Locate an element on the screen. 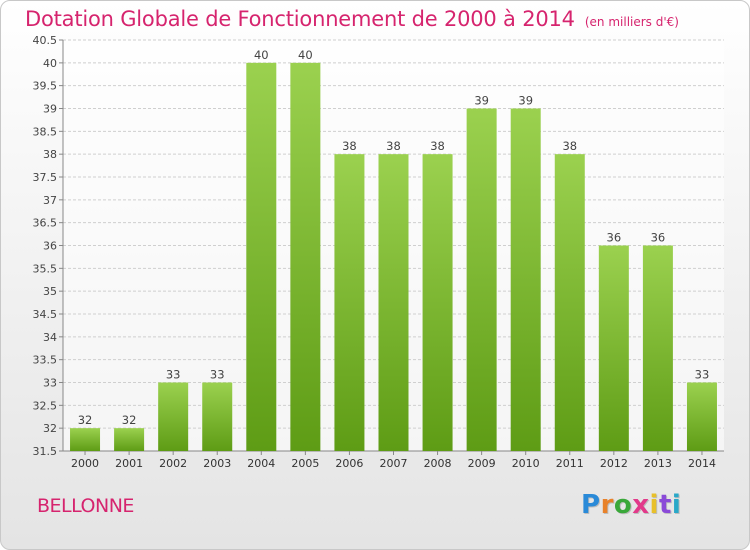  x-tick-label: 2000 is located at coordinates (85, 463).